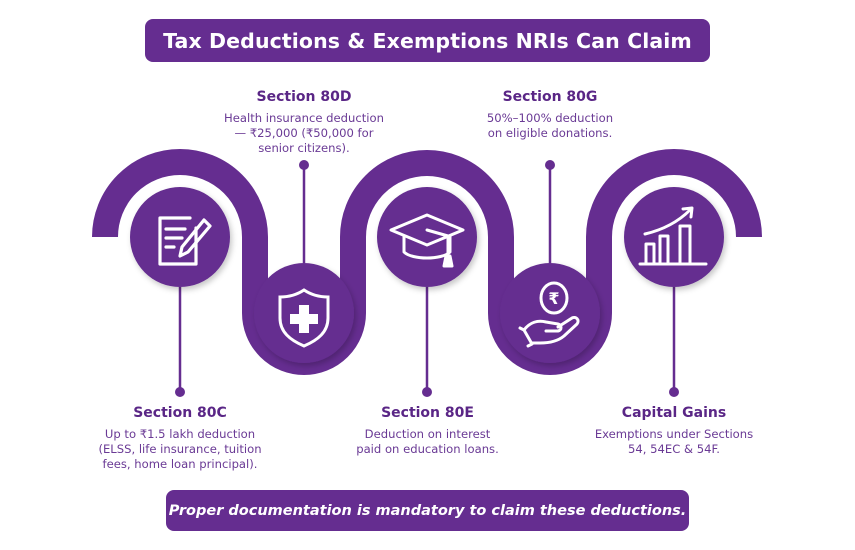  What do you see at coordinates (304, 318) in the screenshot?
I see `shield-plus-icon` at bounding box center [304, 318].